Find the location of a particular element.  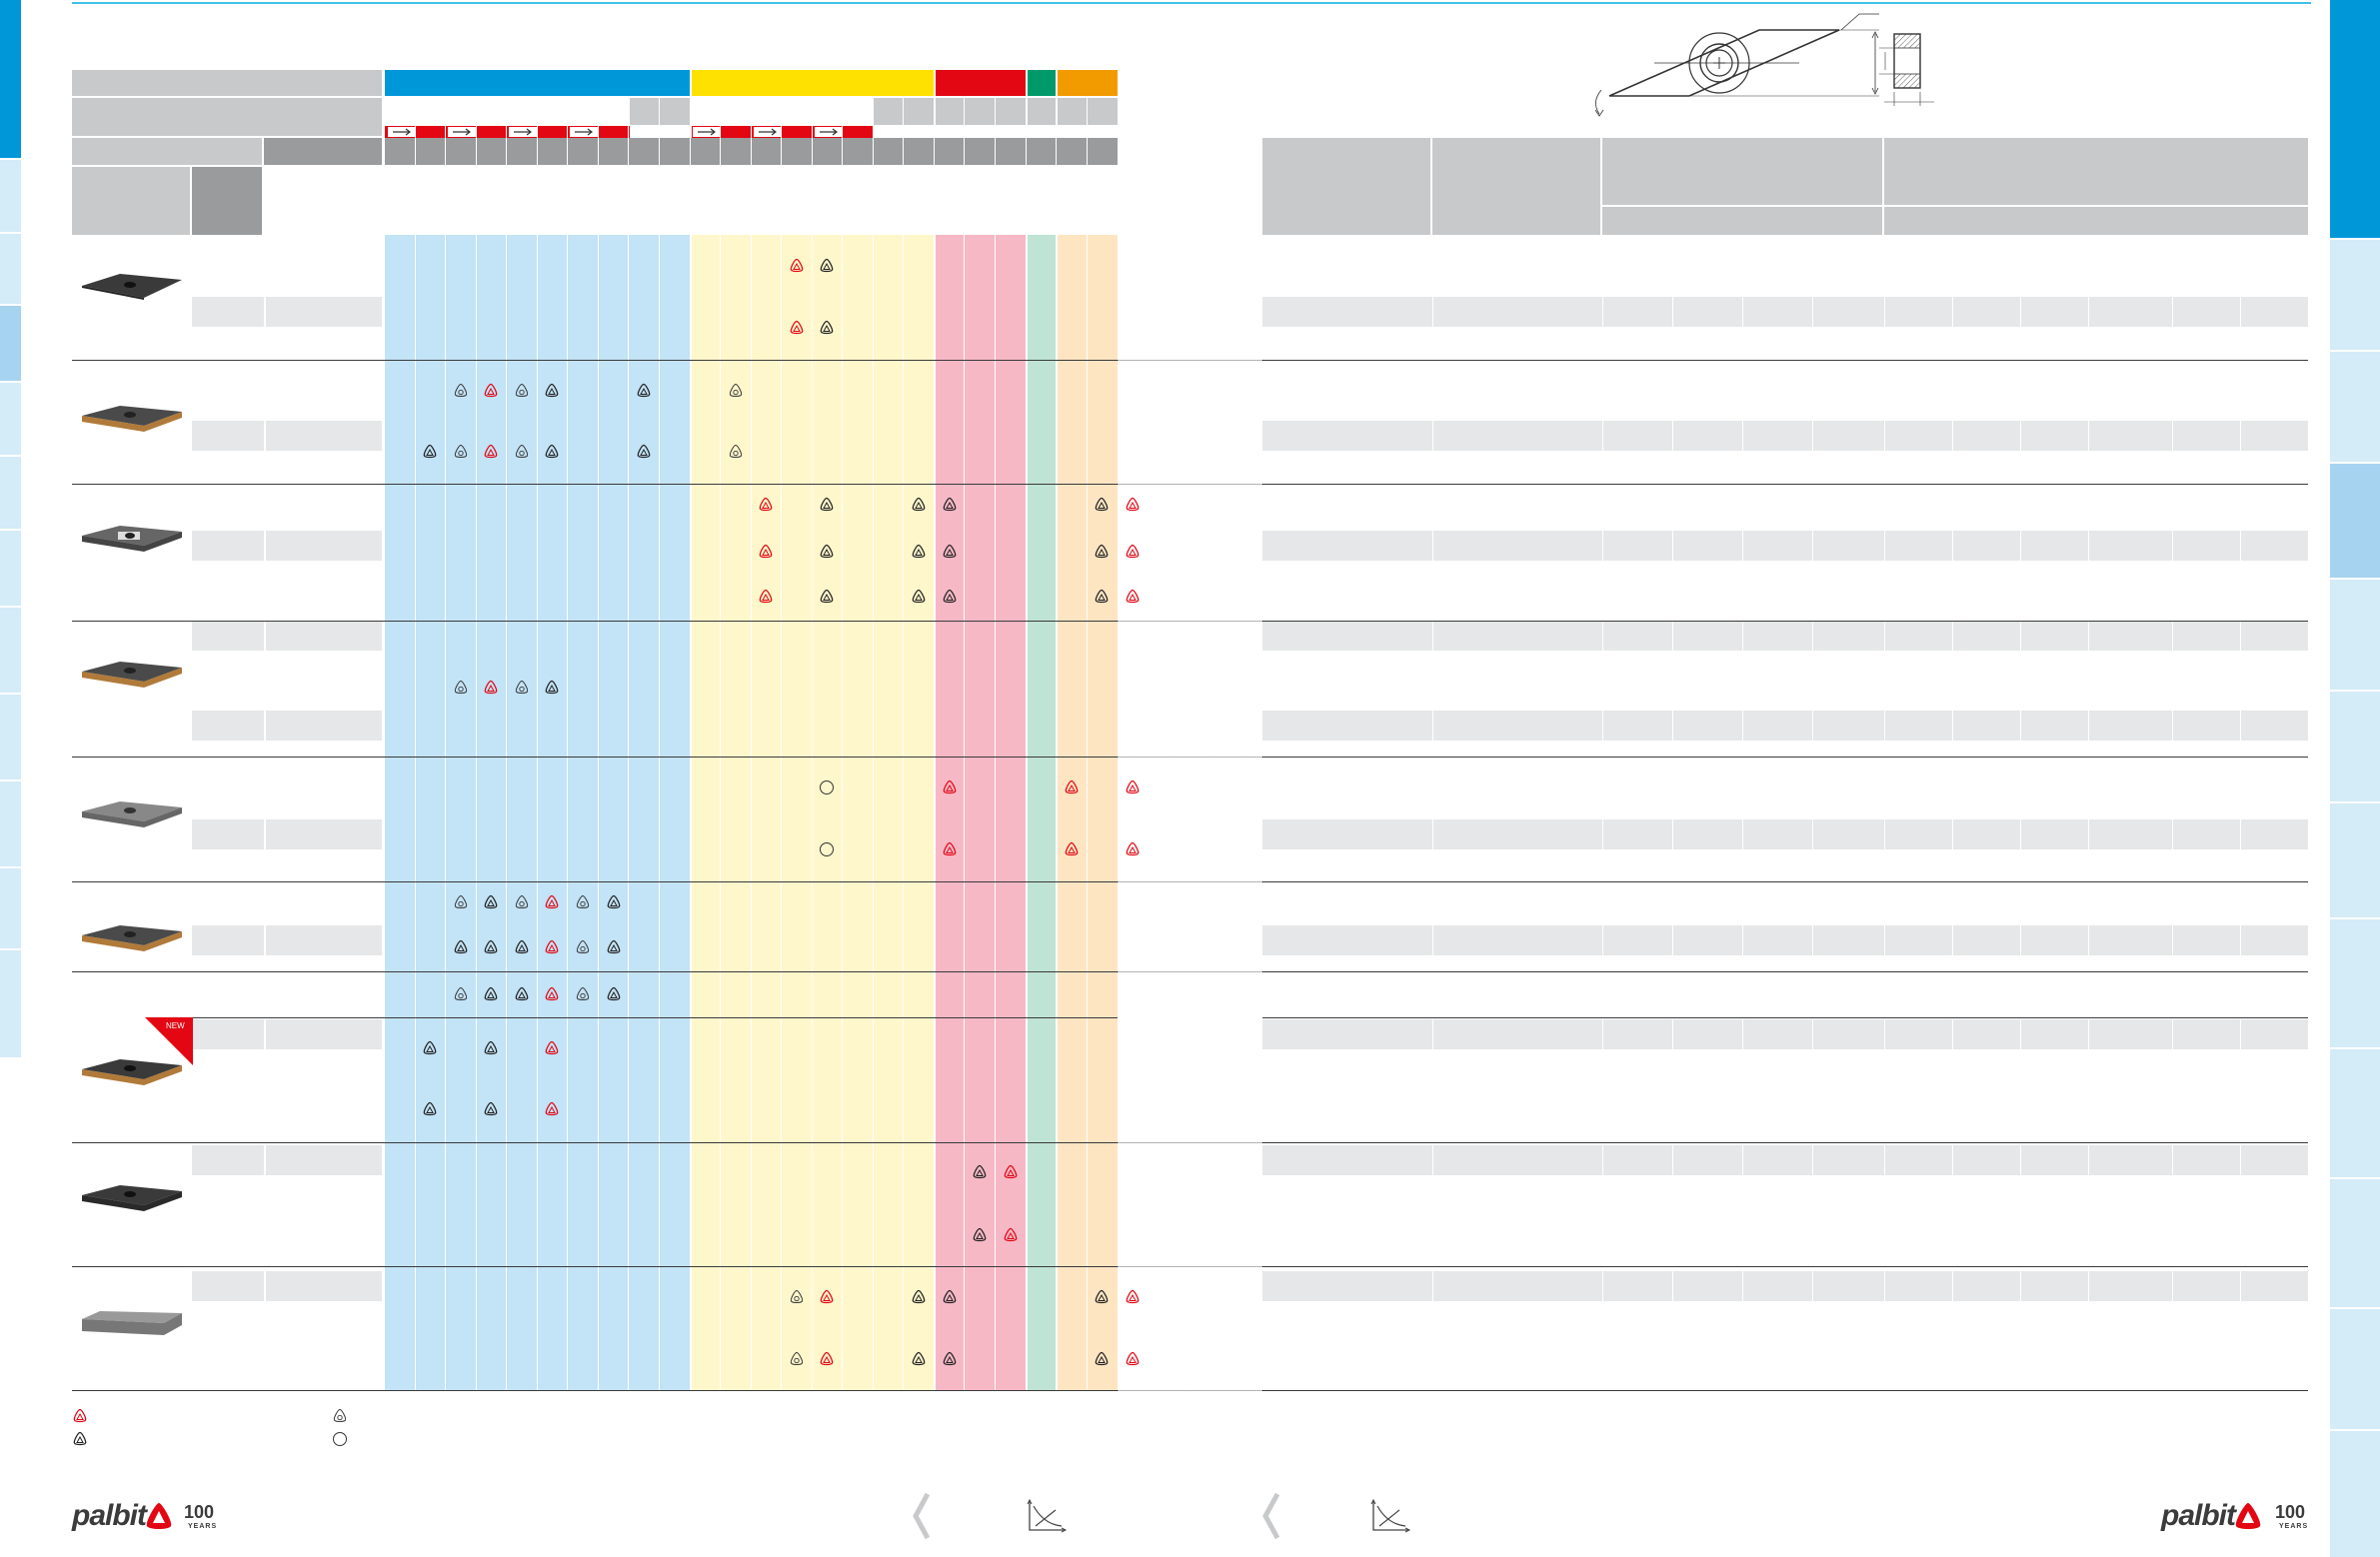

cutting-graph-right-icon is located at coordinates (1390, 1516).